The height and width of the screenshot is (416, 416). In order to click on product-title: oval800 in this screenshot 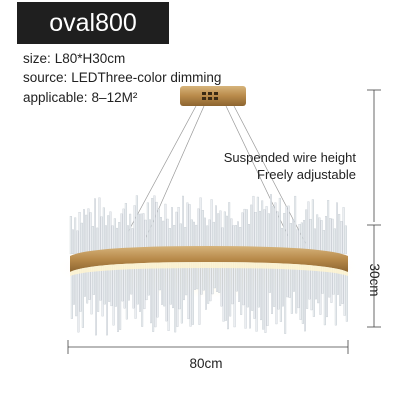, I will do `click(93, 23)`.